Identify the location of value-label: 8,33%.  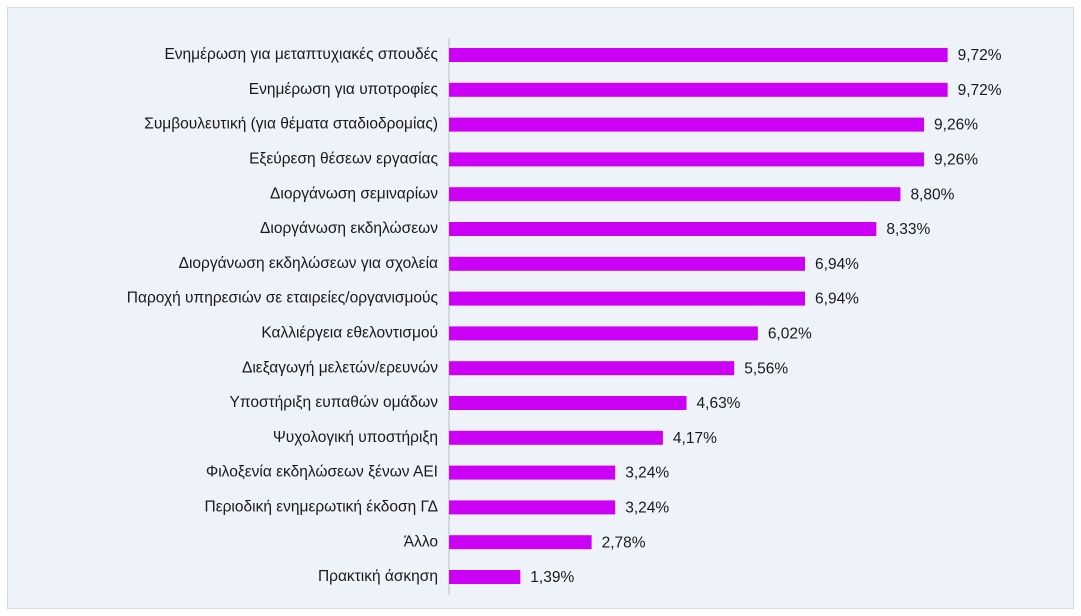
(908, 229).